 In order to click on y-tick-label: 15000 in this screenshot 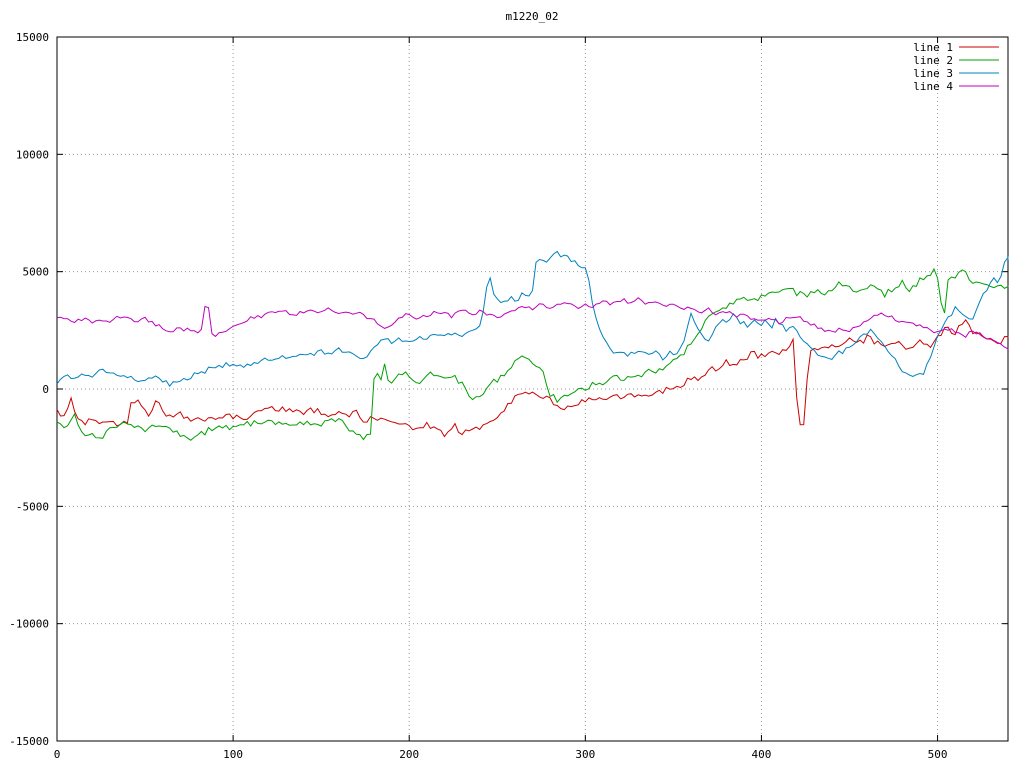, I will do `click(32, 37)`.